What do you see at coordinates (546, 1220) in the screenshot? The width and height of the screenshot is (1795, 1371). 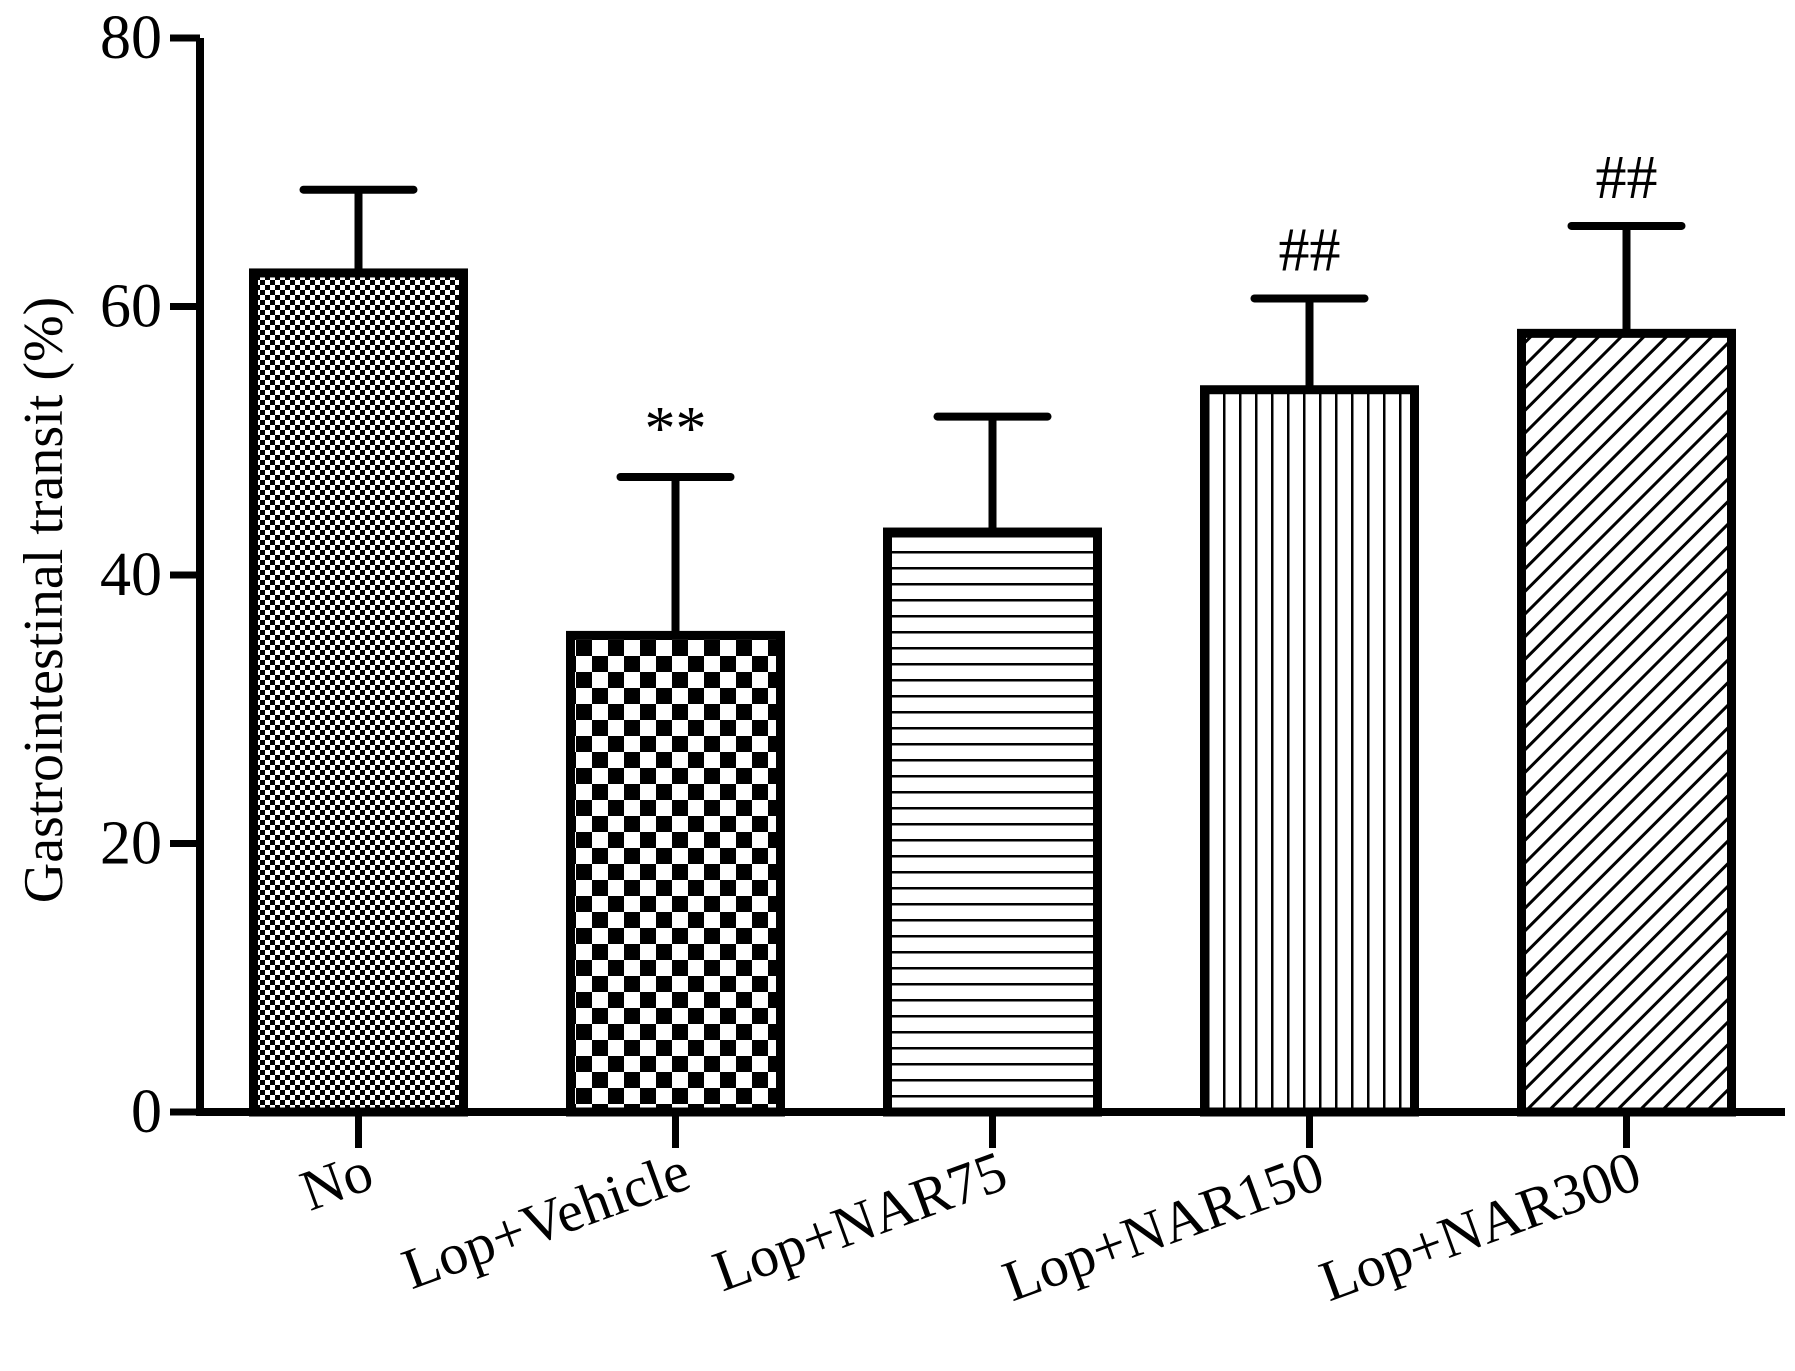 I see `x-tick-label: Lop+Vehicle` at bounding box center [546, 1220].